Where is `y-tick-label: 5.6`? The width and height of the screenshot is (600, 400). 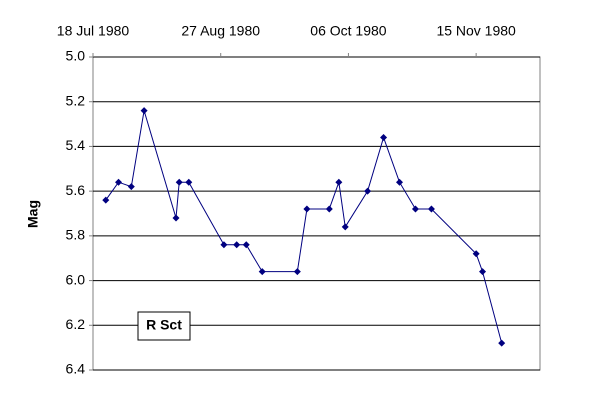 y-tick-label: 5.6 is located at coordinates (76, 190).